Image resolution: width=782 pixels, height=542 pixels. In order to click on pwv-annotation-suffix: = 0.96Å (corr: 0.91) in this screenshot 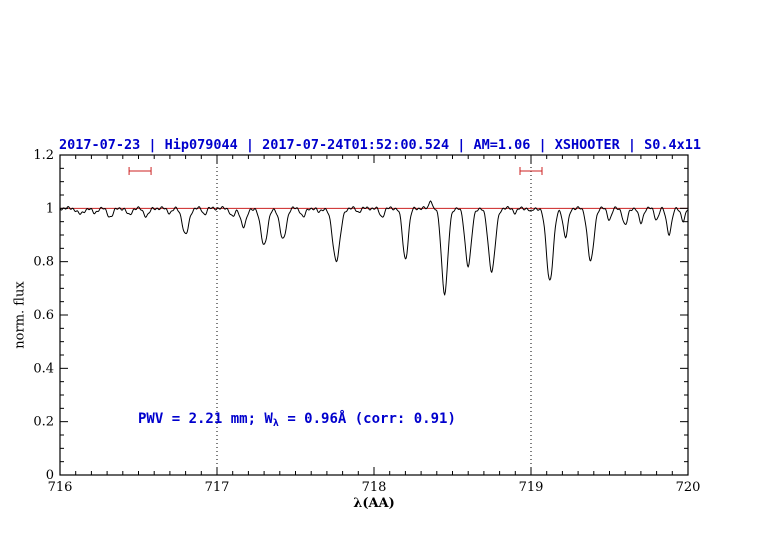, I will do `click(367, 419)`.